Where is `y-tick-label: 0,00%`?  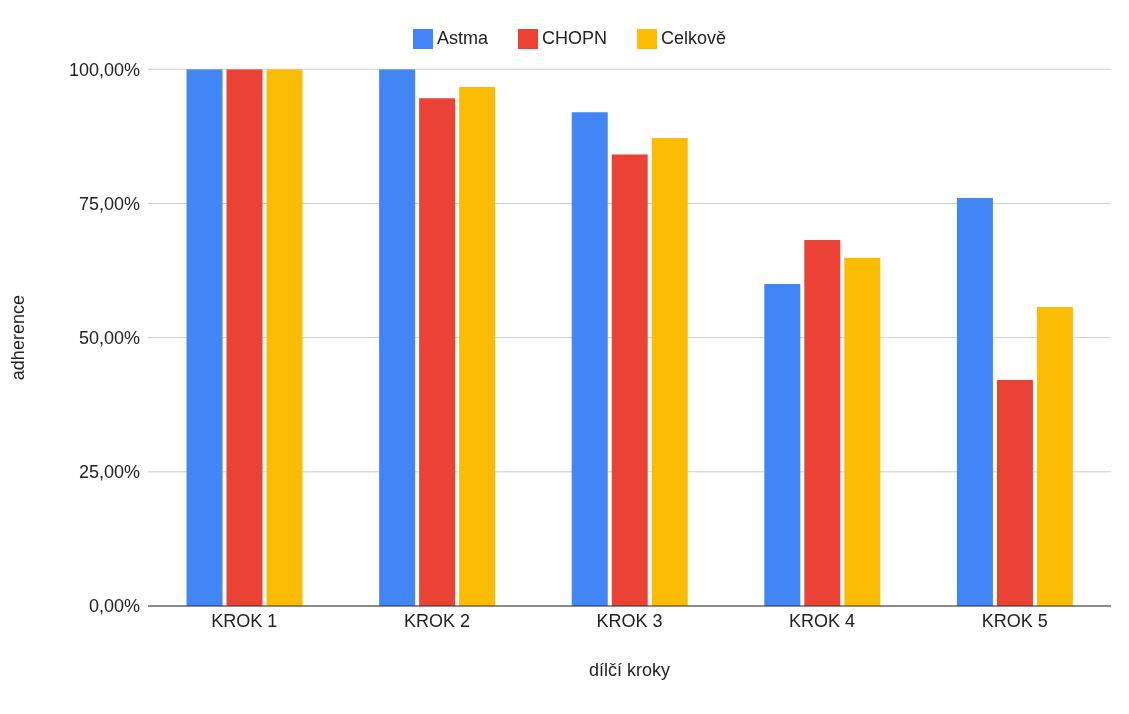 y-tick-label: 0,00% is located at coordinates (114, 606).